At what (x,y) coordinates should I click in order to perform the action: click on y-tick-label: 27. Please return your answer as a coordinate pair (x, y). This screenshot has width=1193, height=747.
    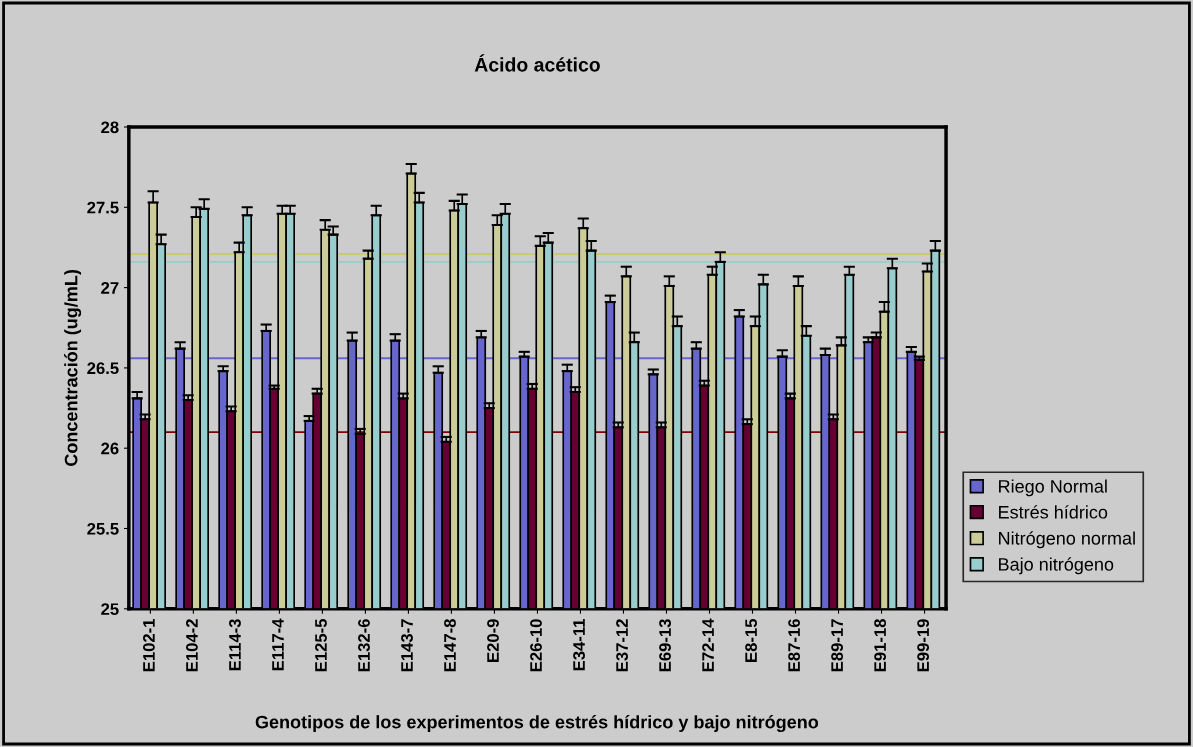
    Looking at the image, I should click on (110, 288).